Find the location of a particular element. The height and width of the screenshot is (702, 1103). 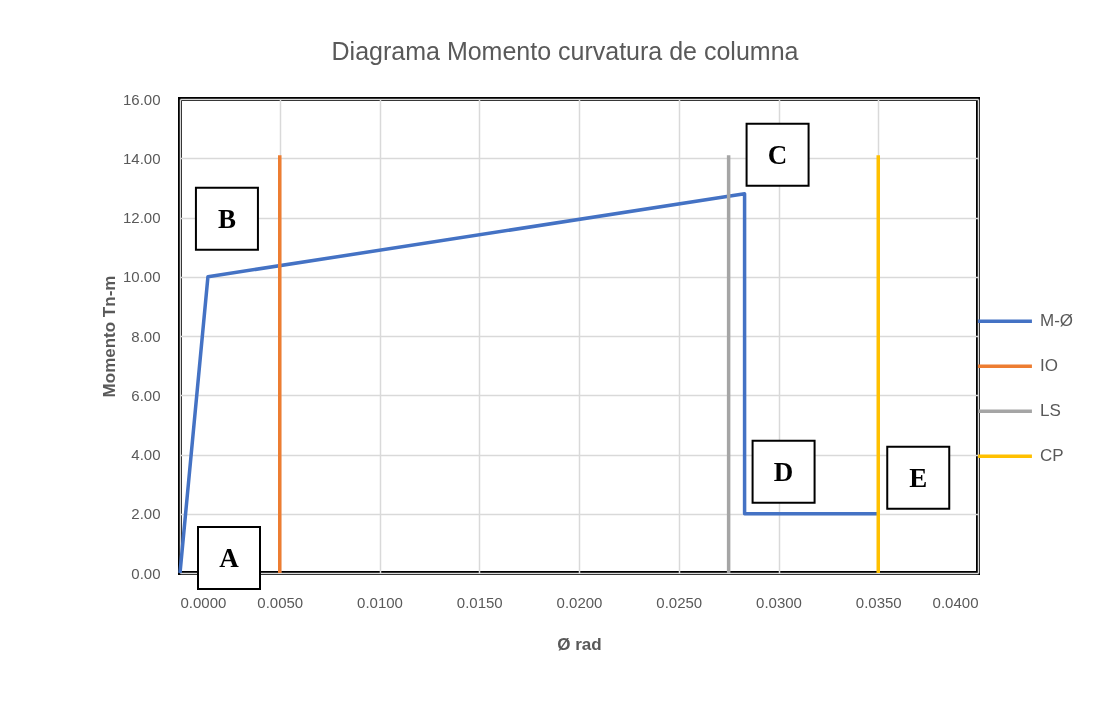

y-tick-label: 14.00 is located at coordinates (141, 158).